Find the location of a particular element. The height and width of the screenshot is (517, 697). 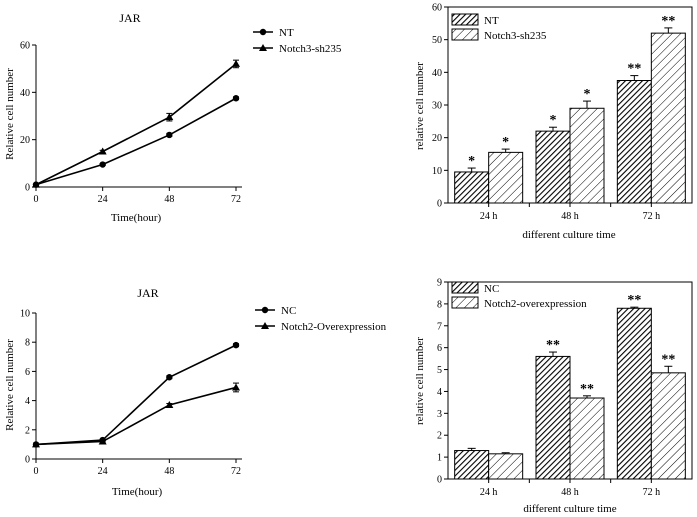

data-point-nc is located at coordinates (169, 377).